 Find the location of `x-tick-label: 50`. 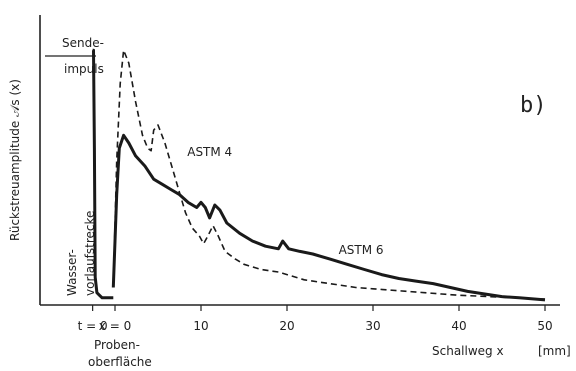

x-tick-label: 50 is located at coordinates (544, 326).